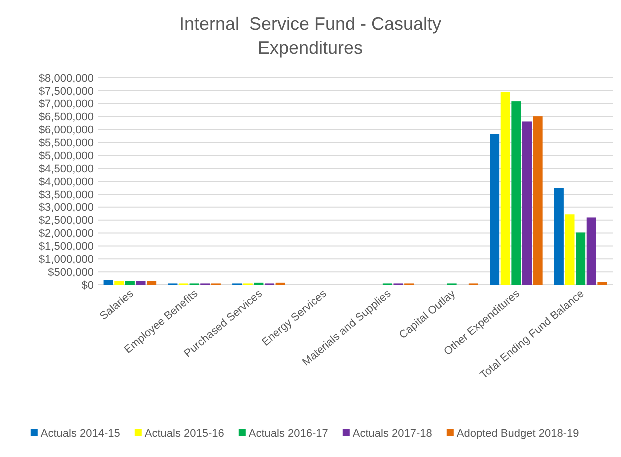 The image size is (621, 457). What do you see at coordinates (66, 247) in the screenshot?
I see `y-tick-label: $1,500,000` at bounding box center [66, 247].